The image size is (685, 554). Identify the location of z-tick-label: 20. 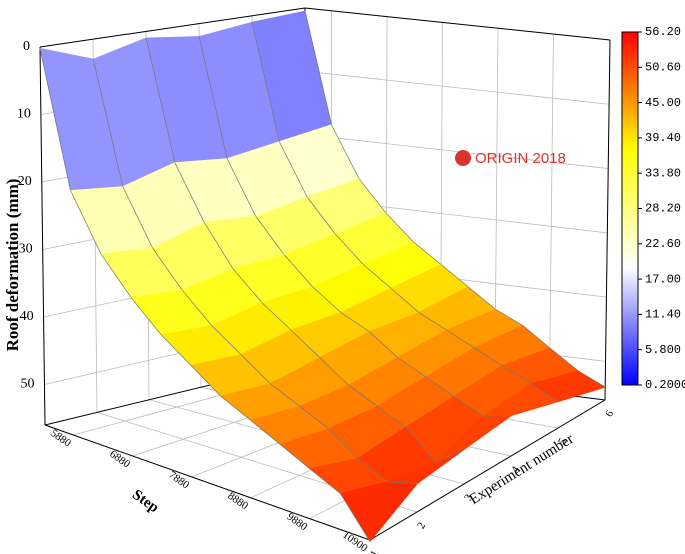
(25, 181).